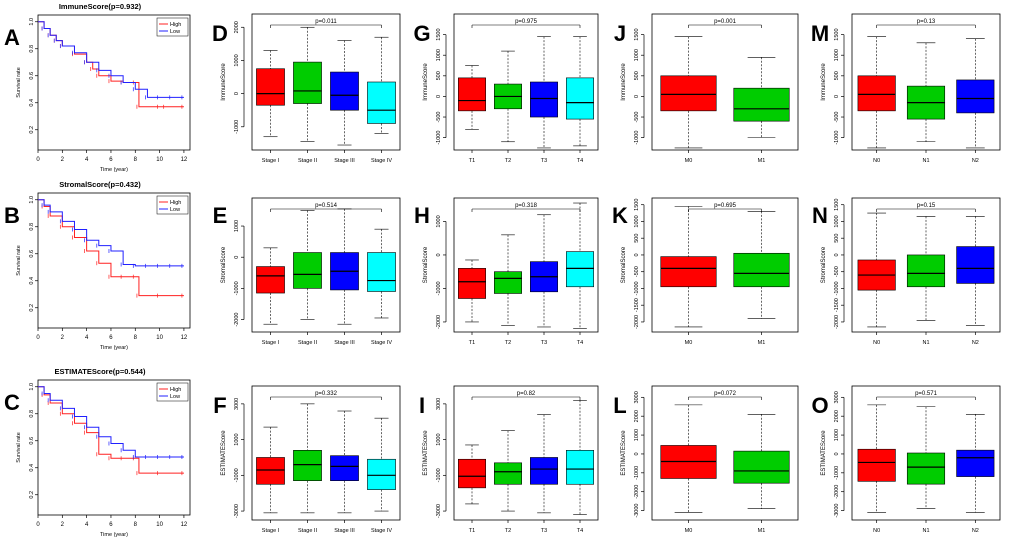 This screenshot has height=548, width=1020. I want to click on box-D-pvalue: p=0.011, so click(326, 22).